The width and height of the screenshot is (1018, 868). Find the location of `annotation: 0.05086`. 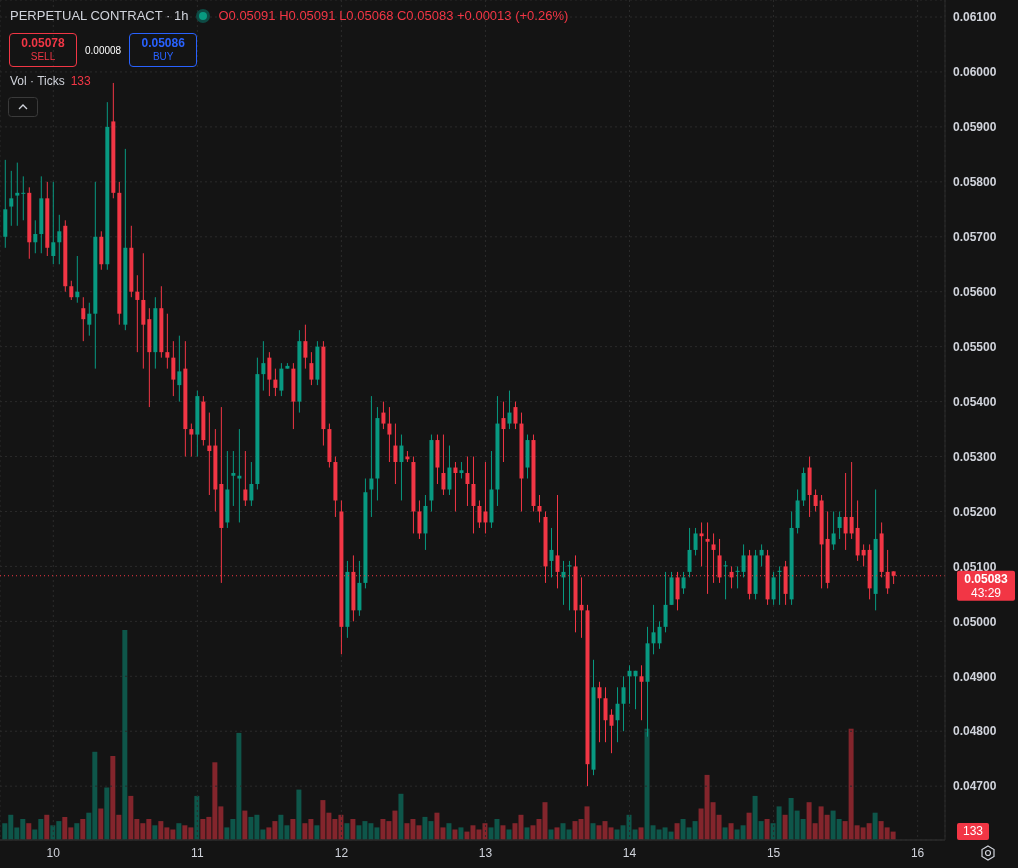

annotation: 0.05086 is located at coordinates (163, 43).